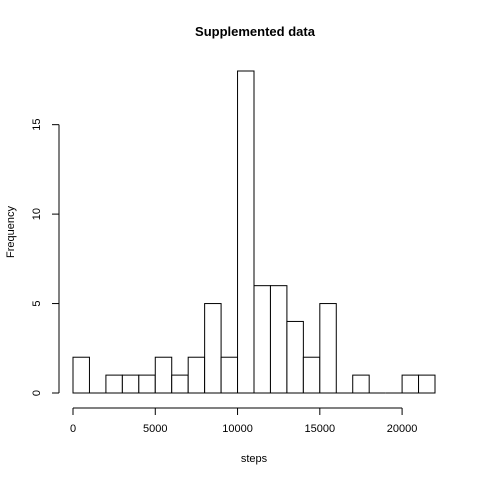 This screenshot has height=480, width=480. What do you see at coordinates (320, 429) in the screenshot?
I see `x-tick-label: 15000` at bounding box center [320, 429].